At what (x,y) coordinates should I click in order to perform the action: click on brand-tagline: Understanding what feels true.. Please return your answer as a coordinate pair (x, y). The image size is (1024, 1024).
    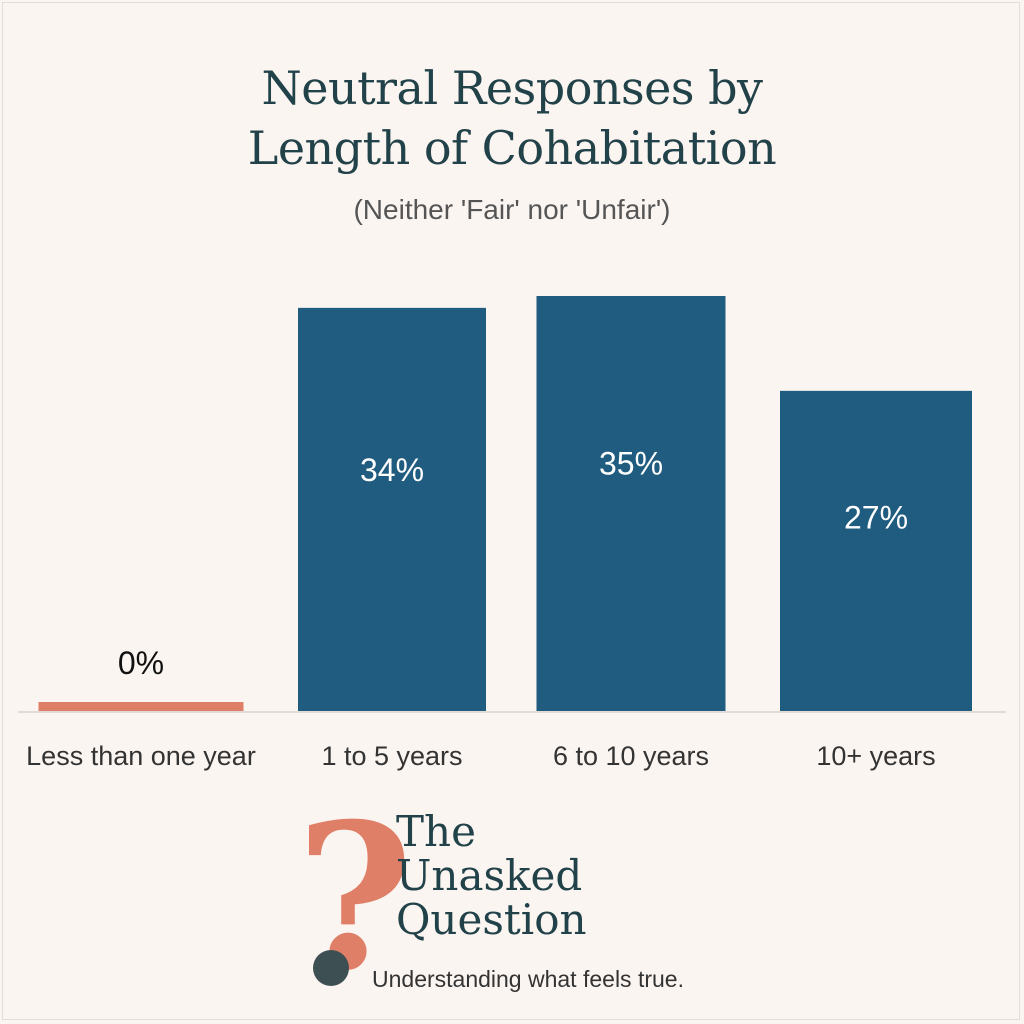
    Looking at the image, I should click on (528, 979).